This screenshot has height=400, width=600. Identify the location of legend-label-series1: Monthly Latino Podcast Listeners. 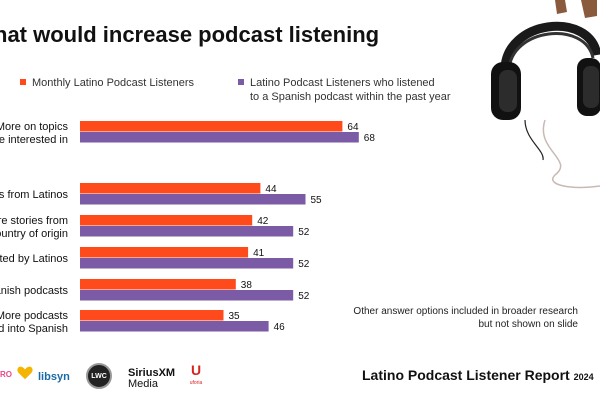
(113, 83).